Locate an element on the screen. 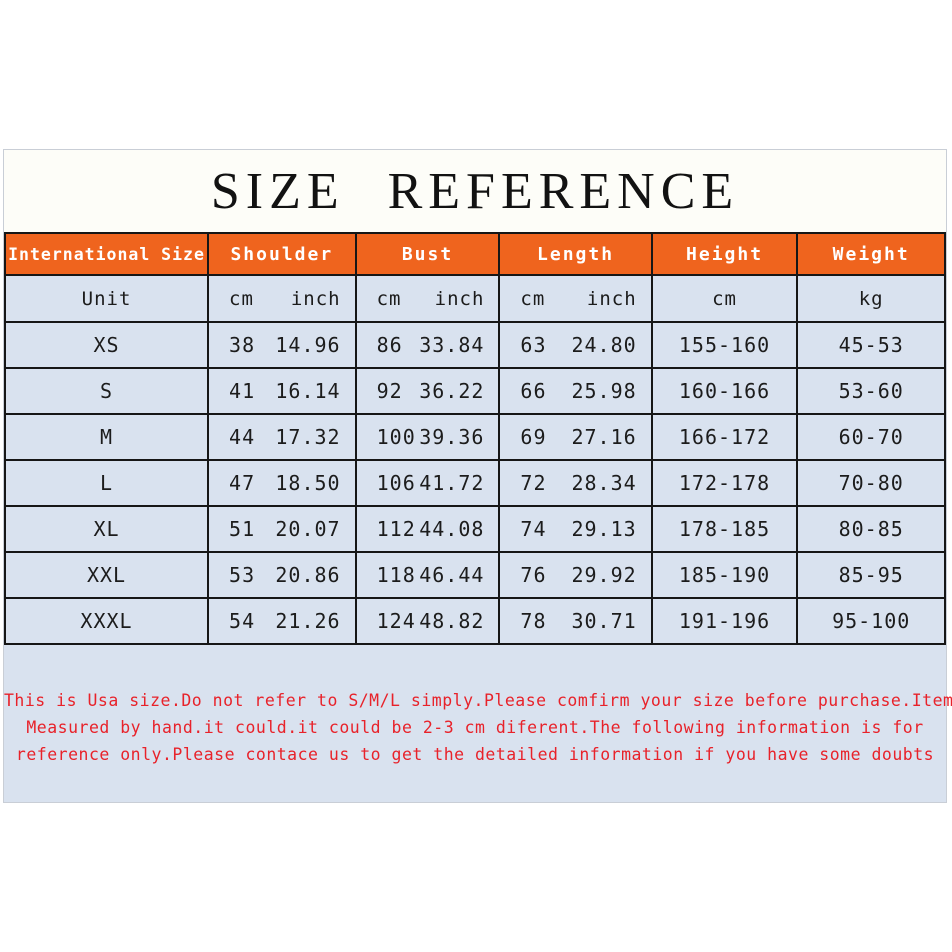 Image resolution: width=952 pixels, height=952 pixels. shoulder-cell: 44 17.32 is located at coordinates (282, 437).